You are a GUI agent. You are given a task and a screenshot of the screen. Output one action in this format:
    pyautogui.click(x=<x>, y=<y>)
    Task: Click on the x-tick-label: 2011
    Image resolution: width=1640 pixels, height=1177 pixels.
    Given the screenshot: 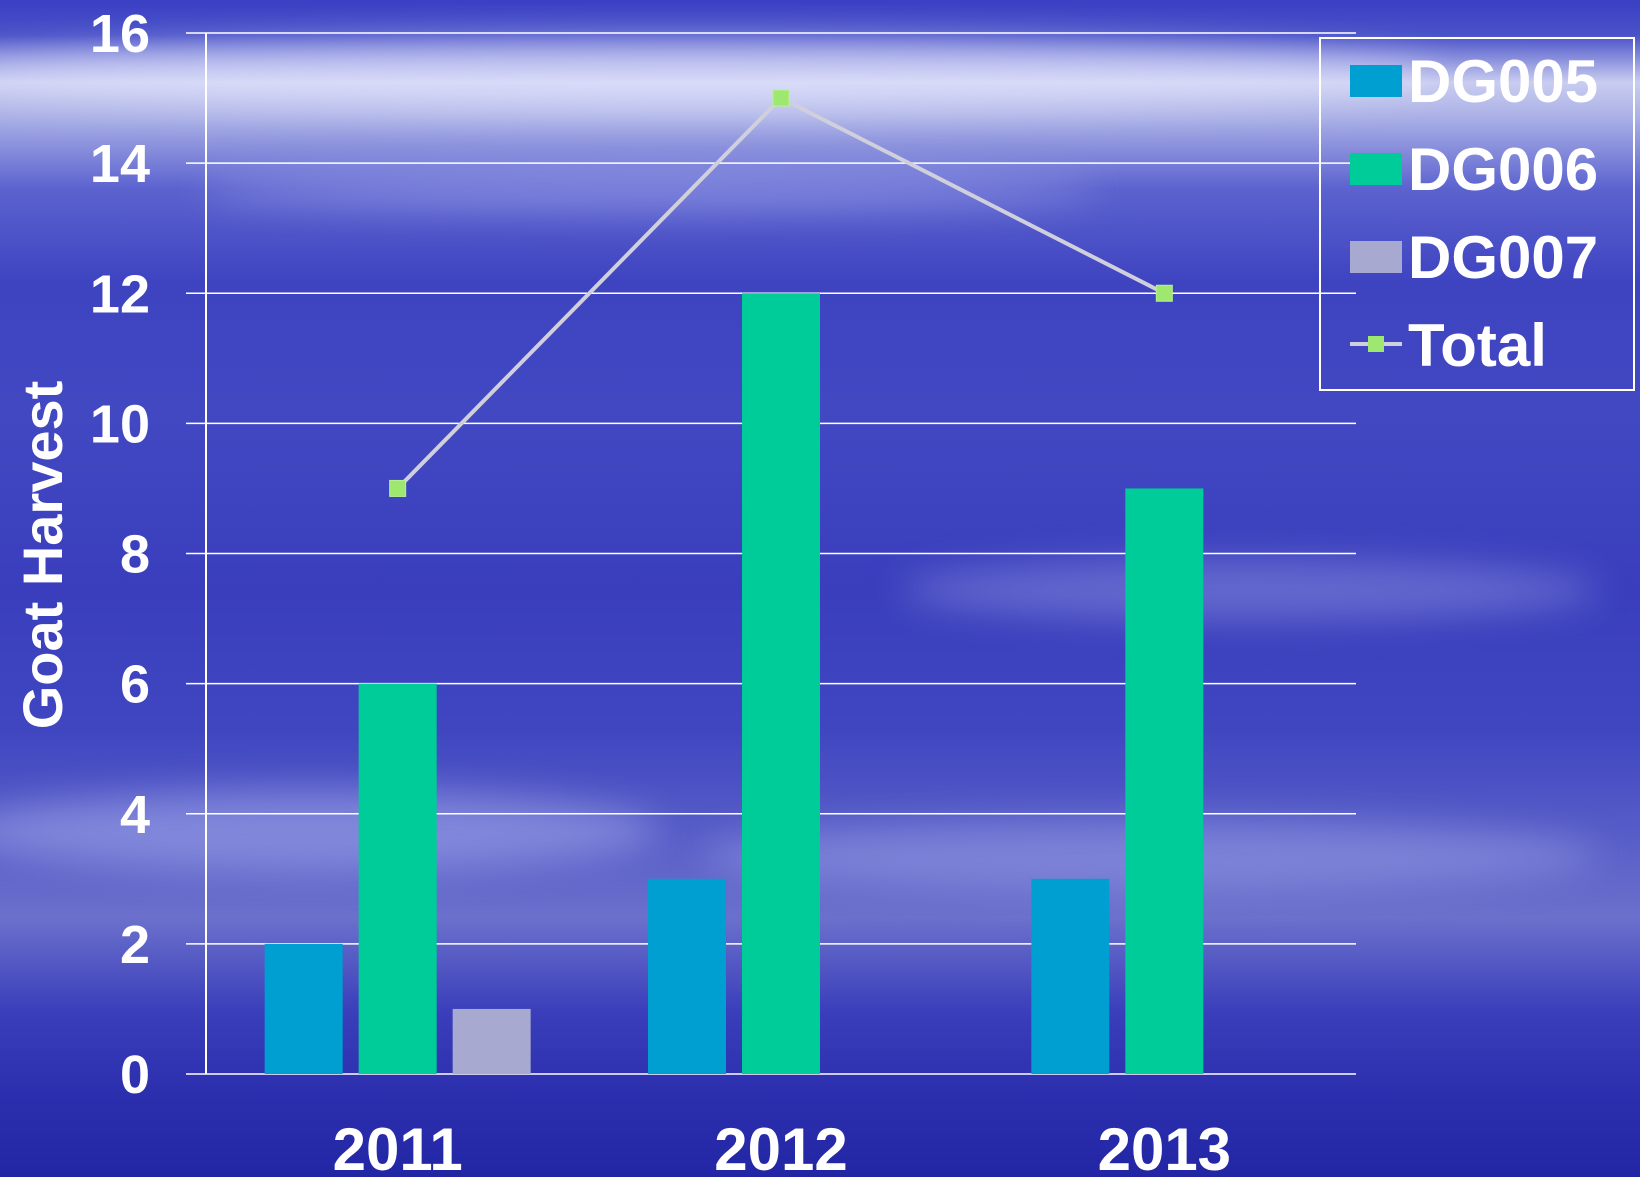 What is the action you would take?
    pyautogui.click(x=398, y=1146)
    